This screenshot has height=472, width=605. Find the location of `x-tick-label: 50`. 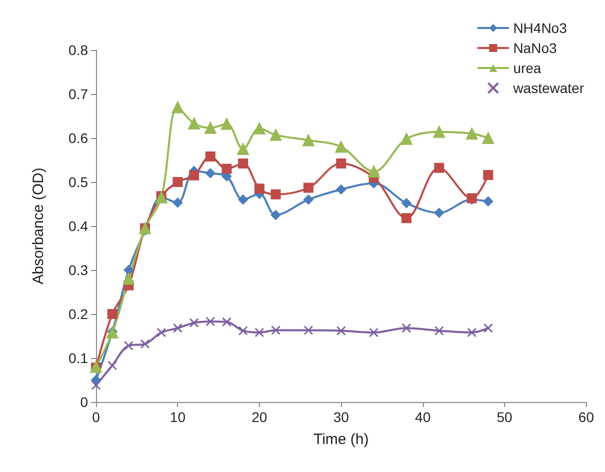

x-tick-label: 50 is located at coordinates (504, 417).